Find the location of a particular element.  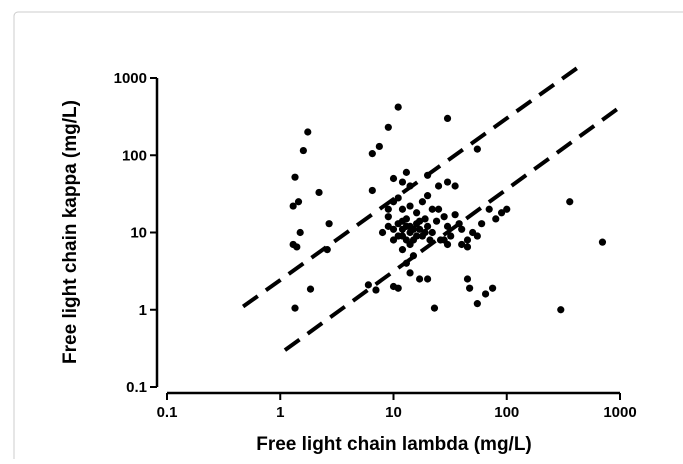

y-tick-label: 1 is located at coordinates (143, 310).